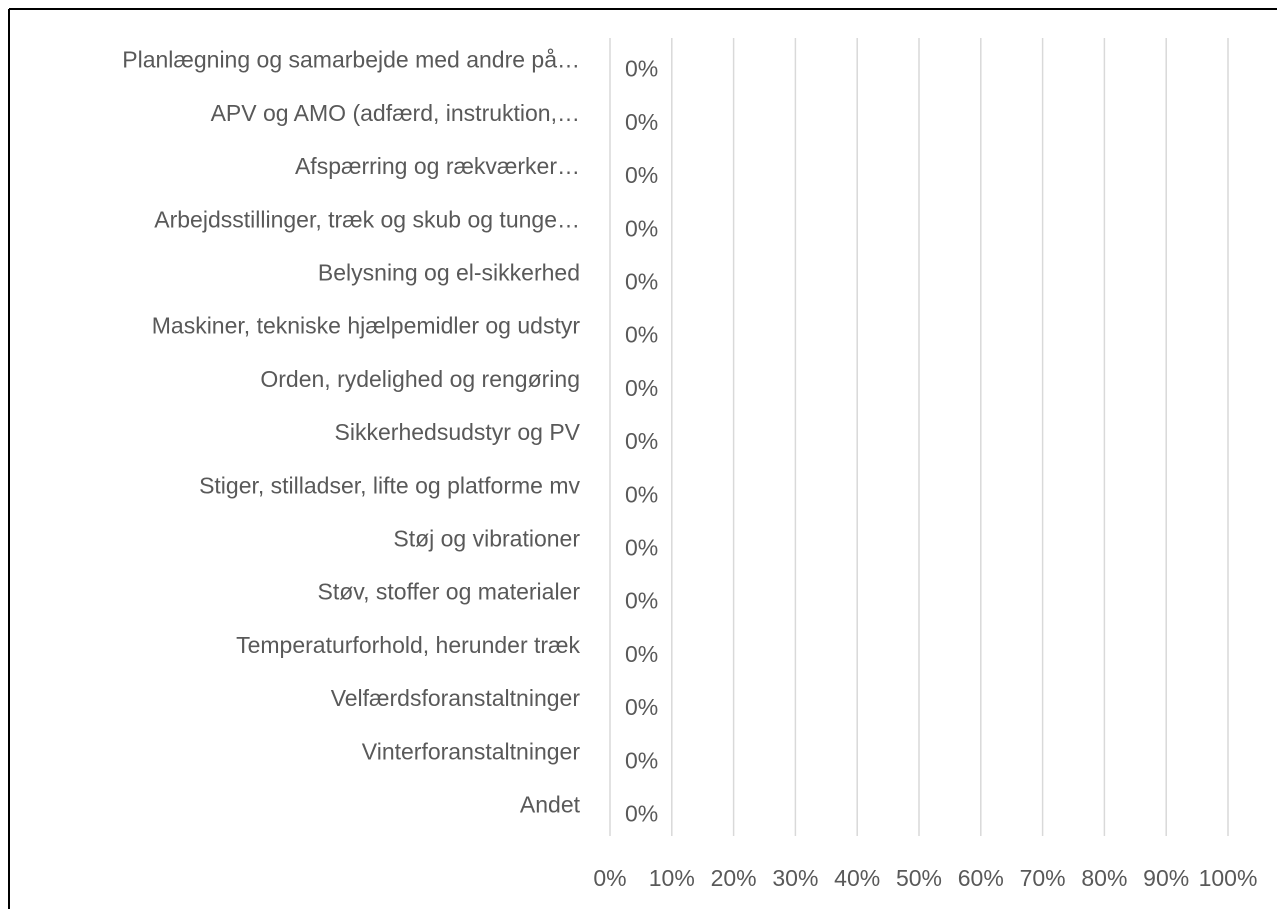  I want to click on x-tick-label: 60%, so click(981, 878).